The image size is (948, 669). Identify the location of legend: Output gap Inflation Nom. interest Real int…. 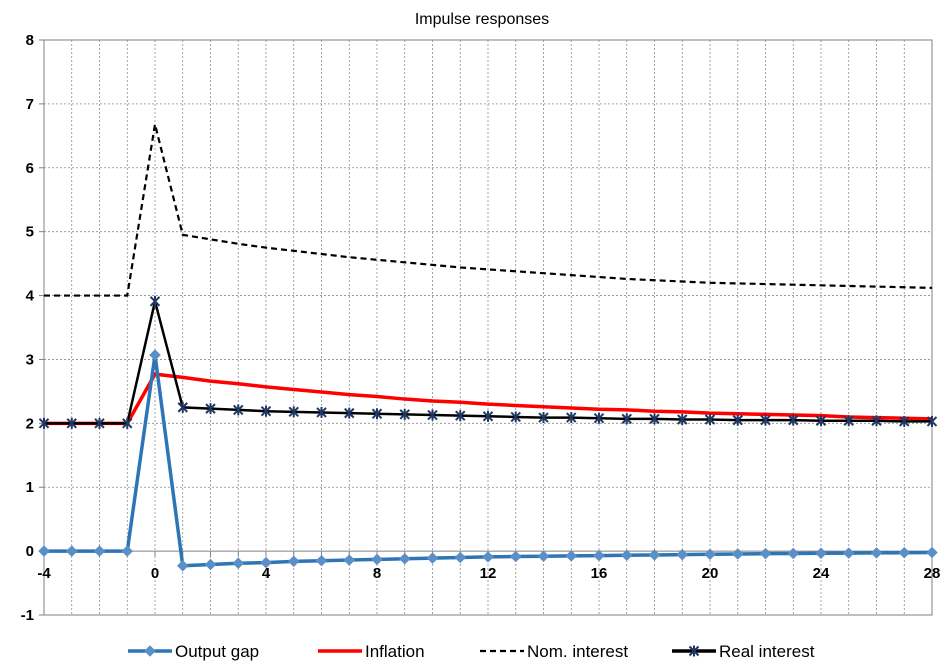
(471, 651).